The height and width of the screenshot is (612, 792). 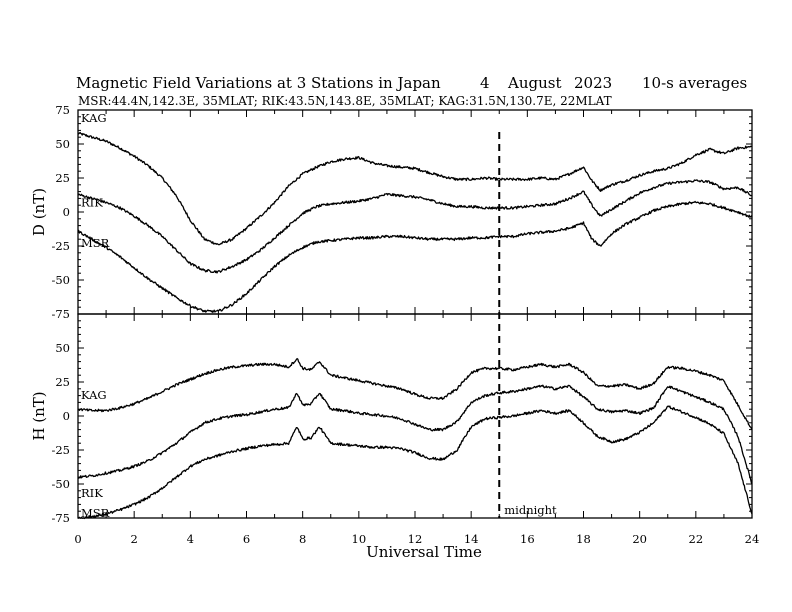 I want to click on h-ytick-label: -25, so click(x=60, y=450).